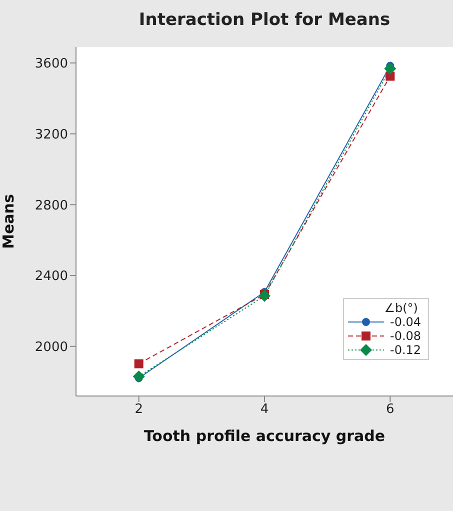  What do you see at coordinates (406, 336) in the screenshot?
I see `legend-label: -0.08` at bounding box center [406, 336].